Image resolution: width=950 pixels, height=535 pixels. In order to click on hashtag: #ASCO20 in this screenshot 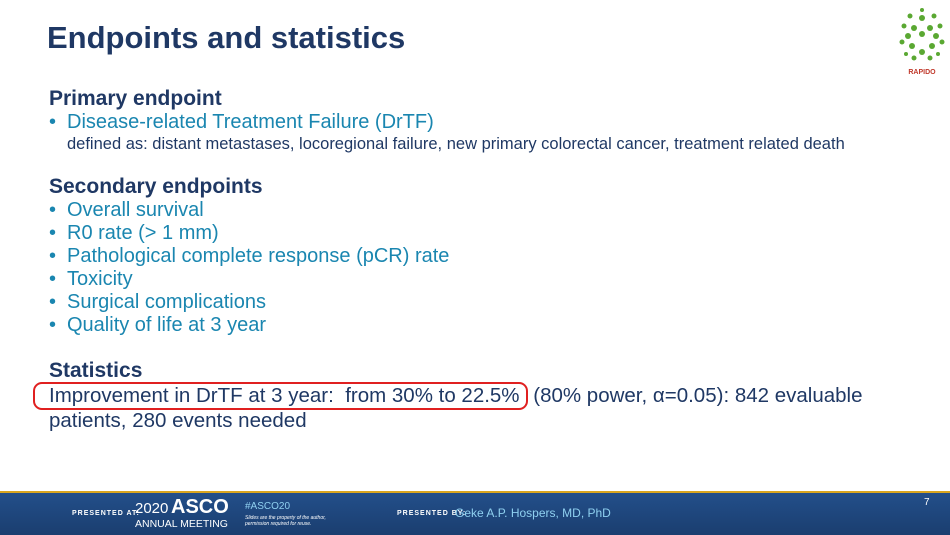, I will do `click(268, 506)`.